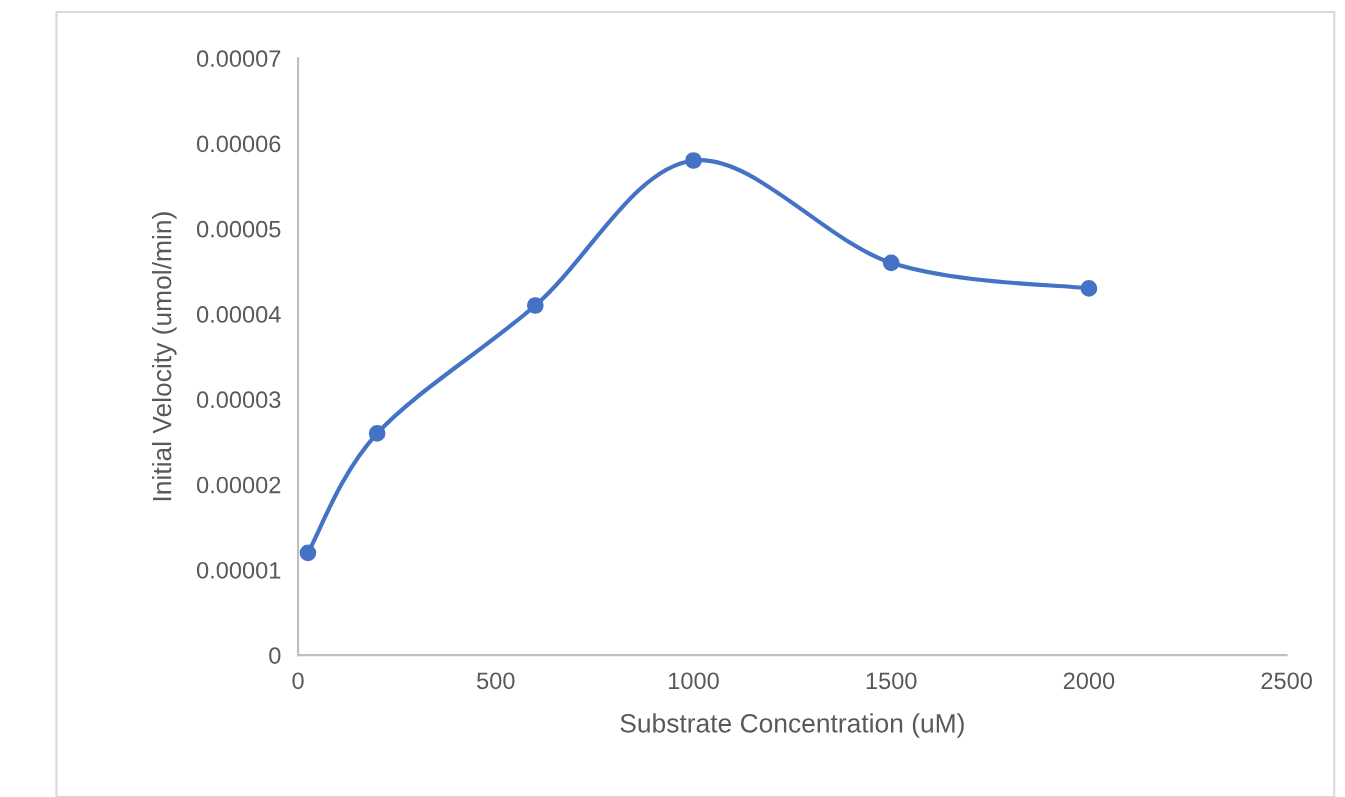 The width and height of the screenshot is (1345, 797). Describe the element at coordinates (298, 681) in the screenshot. I see `x-tick-label: 0` at that location.